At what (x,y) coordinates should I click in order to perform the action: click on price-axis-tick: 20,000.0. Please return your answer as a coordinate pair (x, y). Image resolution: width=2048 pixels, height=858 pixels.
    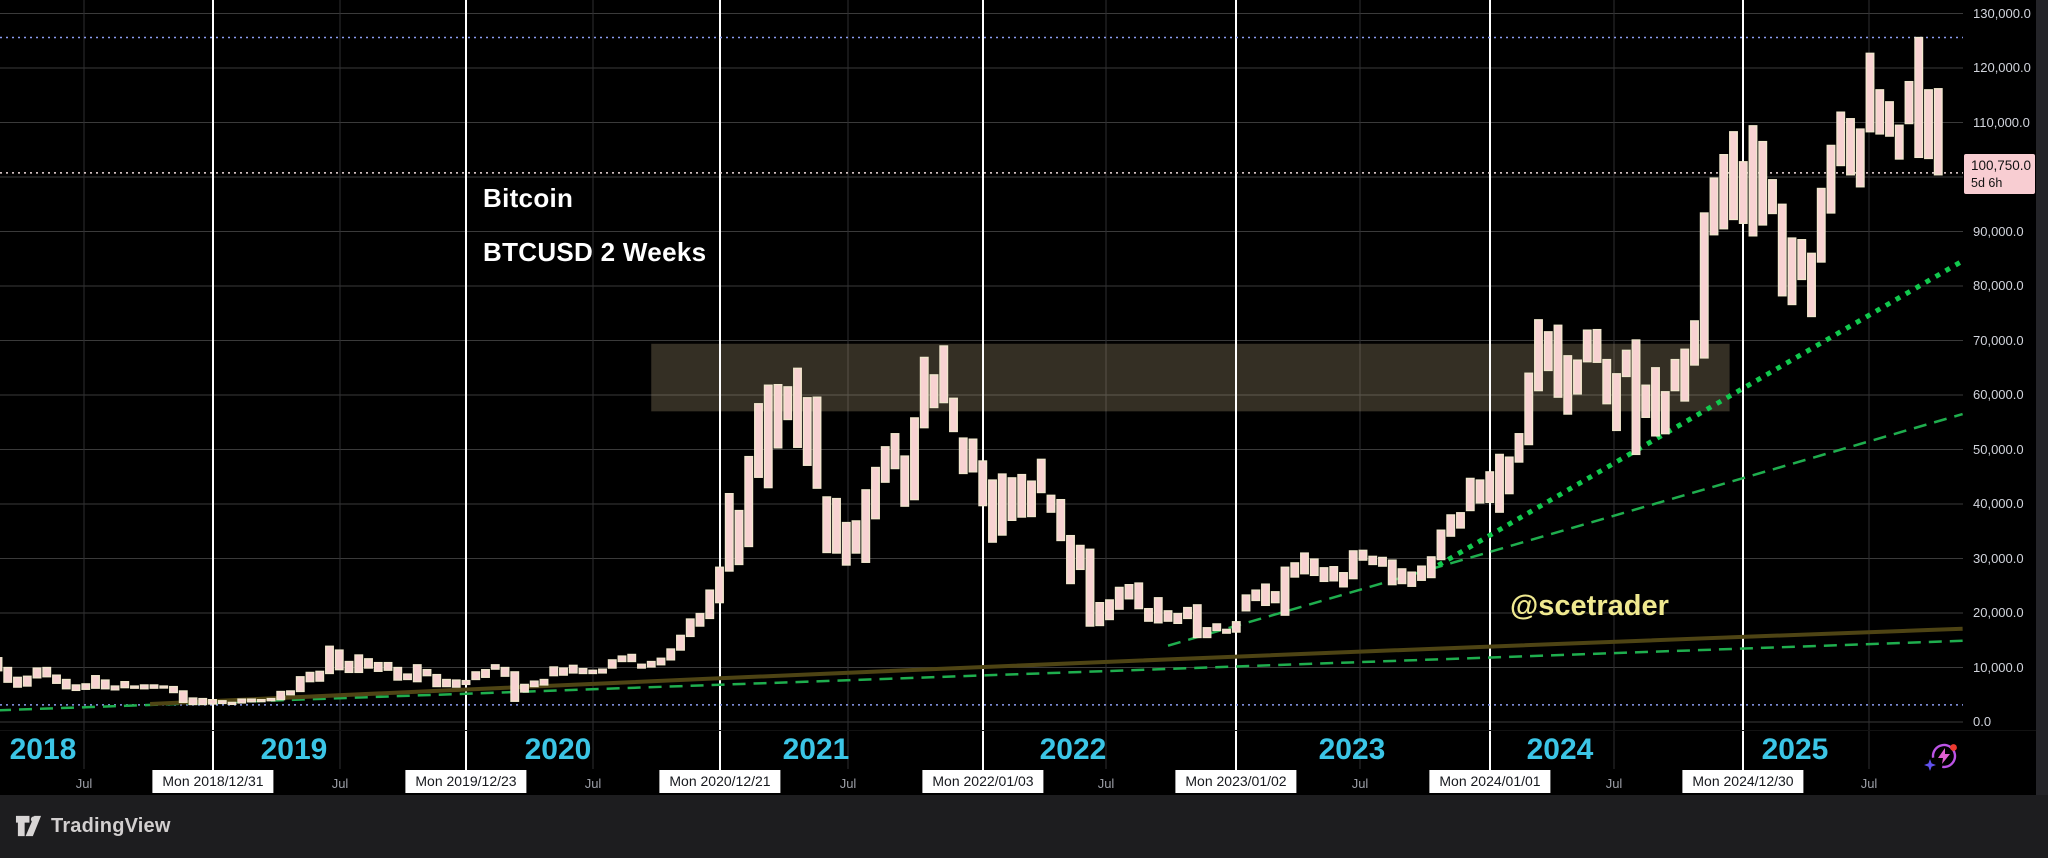
    Looking at the image, I should click on (1998, 612).